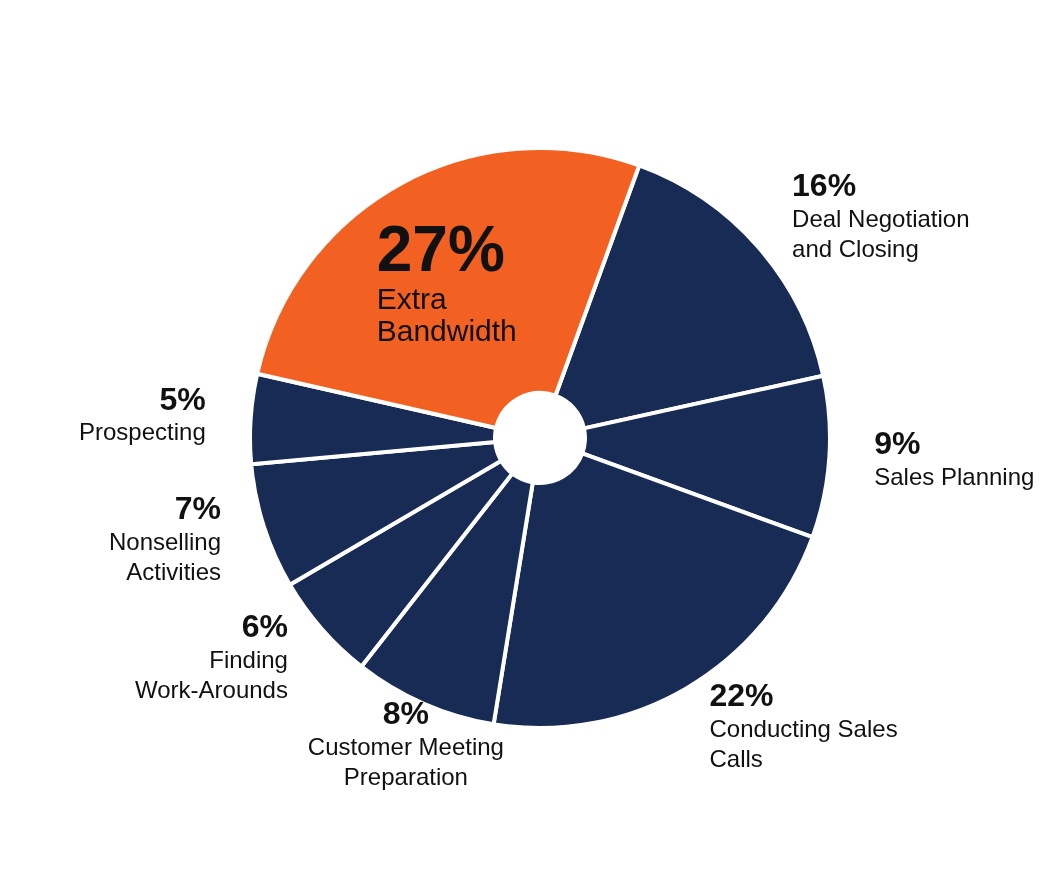 The width and height of the screenshot is (1055, 884). I want to click on slice-label: Customer Meeting Preparation, so click(405, 761).